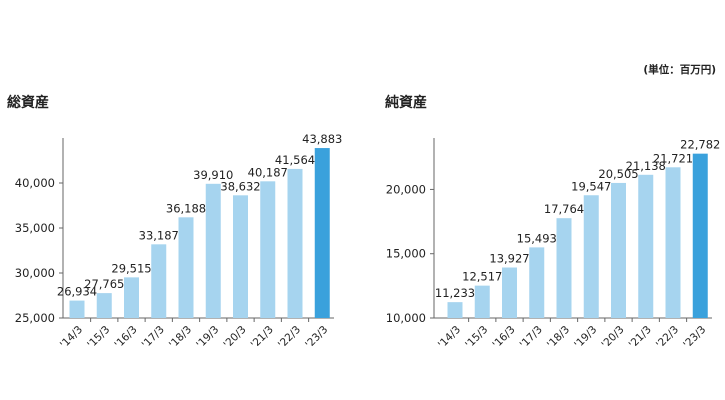  What do you see at coordinates (186, 208) in the screenshot?
I see `data-label: 36,188` at bounding box center [186, 208].